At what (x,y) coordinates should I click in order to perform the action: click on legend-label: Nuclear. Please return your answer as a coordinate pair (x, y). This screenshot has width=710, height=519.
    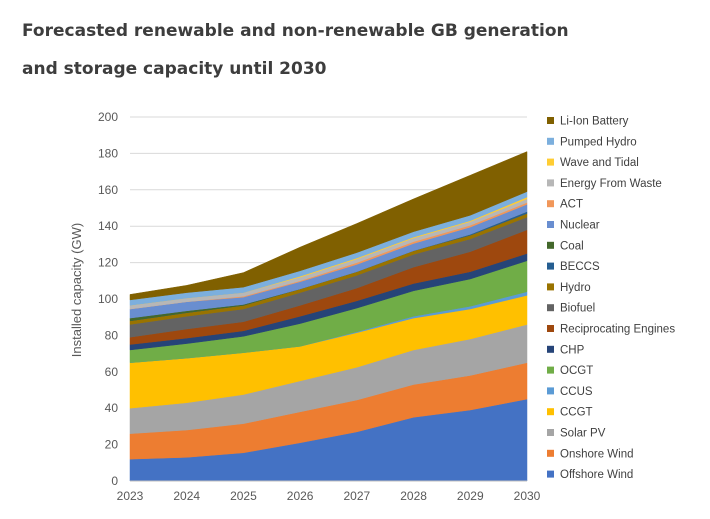
    Looking at the image, I should click on (580, 226).